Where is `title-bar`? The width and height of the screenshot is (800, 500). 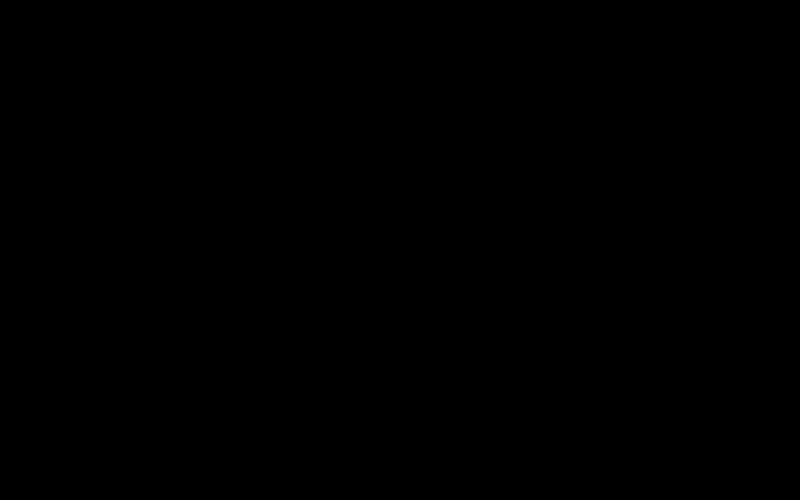 title-bar is located at coordinates (400, 11).